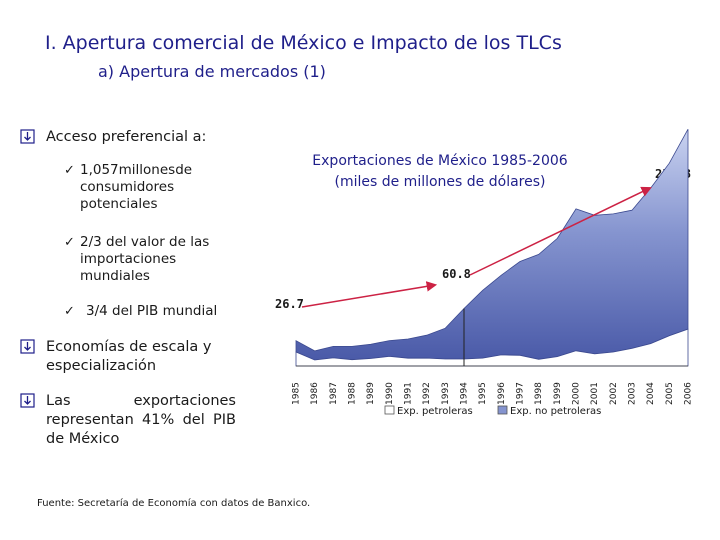  What do you see at coordinates (483, 393) in the screenshot?
I see `x-tick-label: 1995` at bounding box center [483, 393].